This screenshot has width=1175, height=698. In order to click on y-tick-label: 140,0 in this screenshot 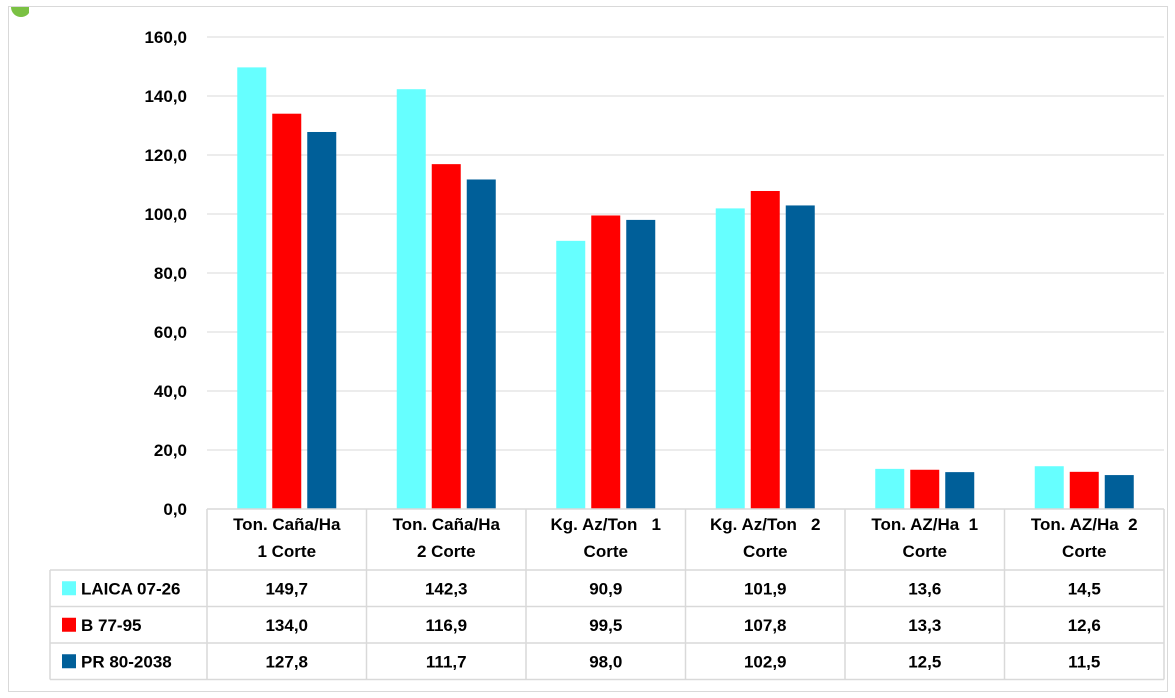, I will do `click(165, 96)`.